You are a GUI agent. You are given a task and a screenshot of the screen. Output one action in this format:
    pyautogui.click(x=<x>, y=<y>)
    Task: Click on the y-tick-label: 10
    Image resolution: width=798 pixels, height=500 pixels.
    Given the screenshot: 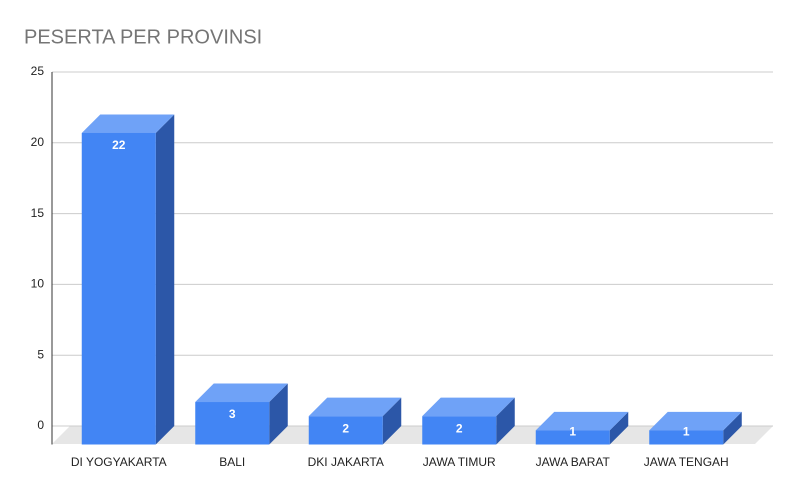 What is the action you would take?
    pyautogui.click(x=38, y=284)
    